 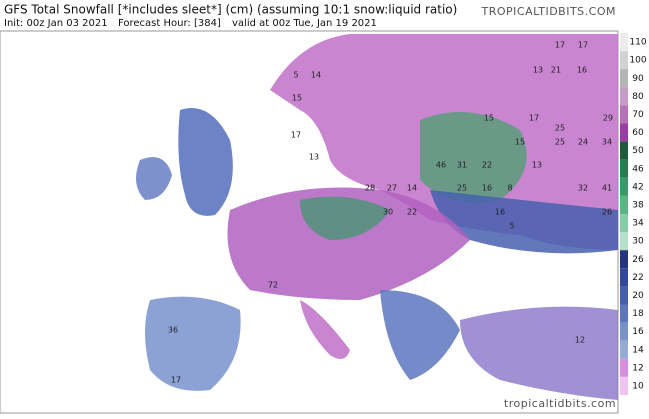 What do you see at coordinates (583, 188) in the screenshot?
I see `snow-amount-label: 32` at bounding box center [583, 188].